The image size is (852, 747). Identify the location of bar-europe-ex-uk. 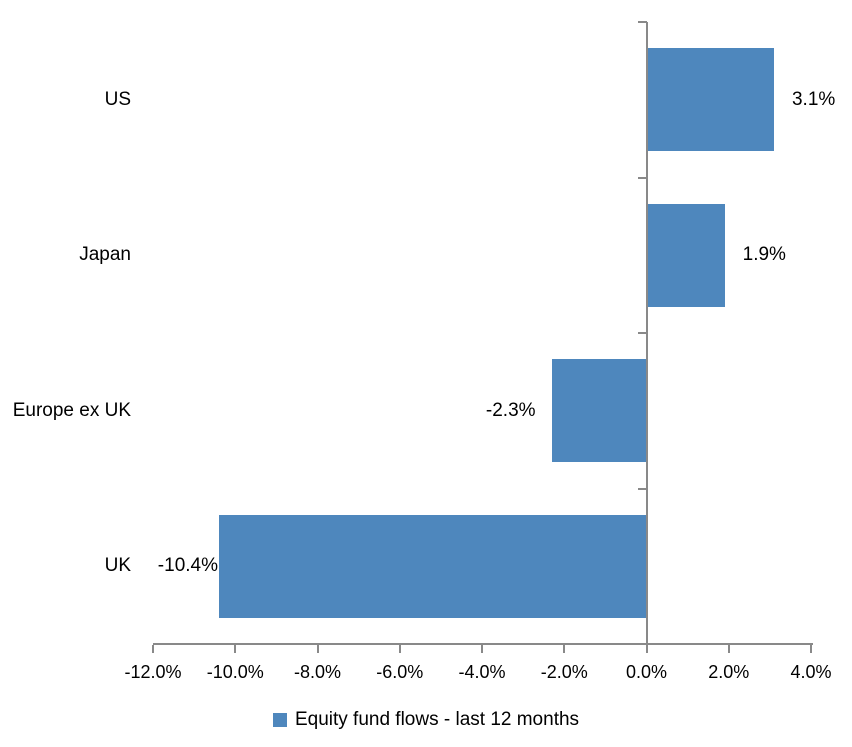
(599, 411).